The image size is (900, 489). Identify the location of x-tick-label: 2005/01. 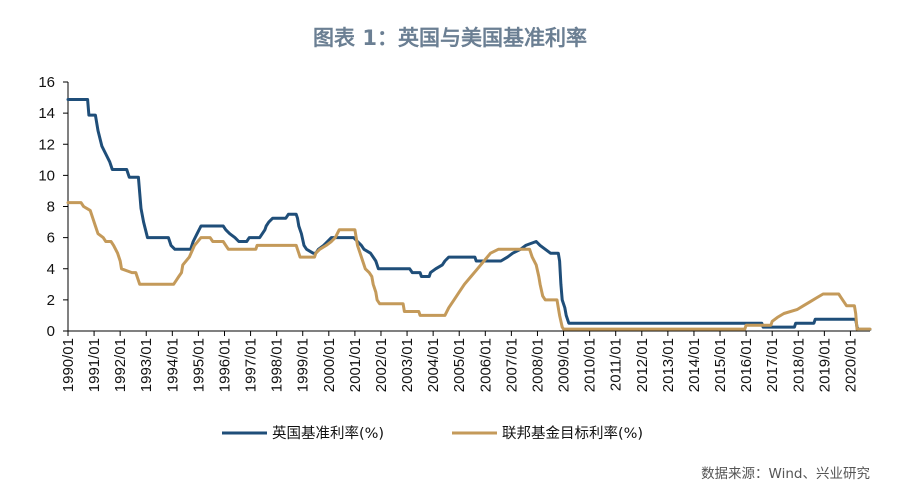
(459, 365).